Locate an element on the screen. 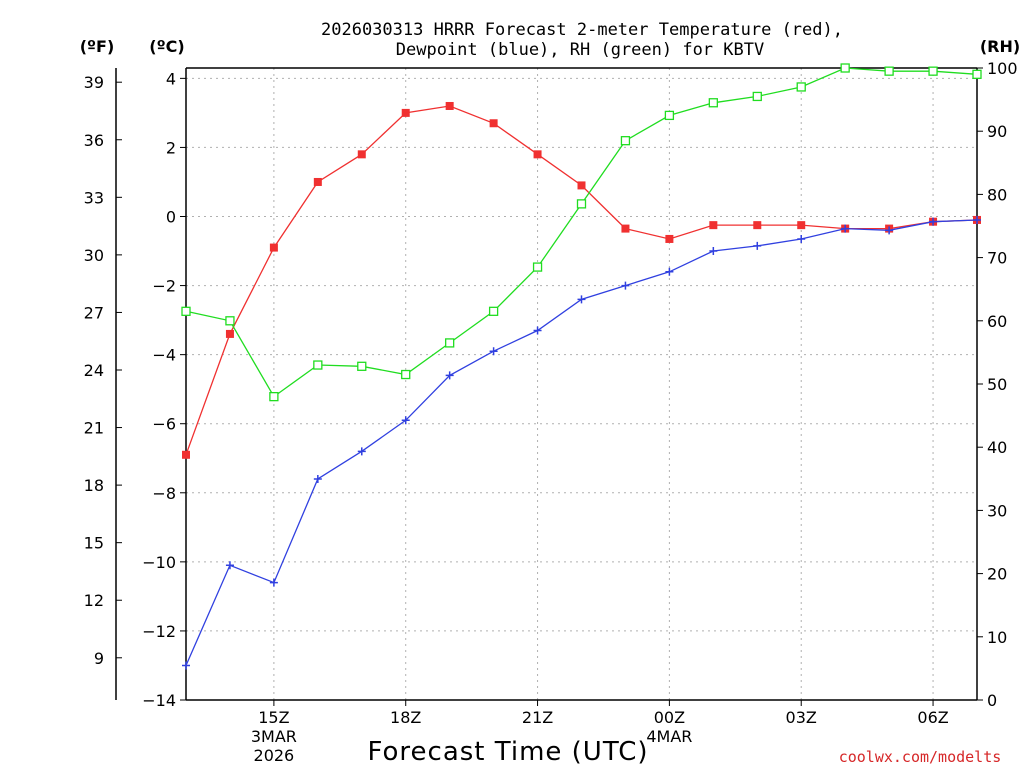 The width and height of the screenshot is (1024, 768). chart-title-line2: Dewpoint (blue), RH (green) for KBTV is located at coordinates (580, 50).